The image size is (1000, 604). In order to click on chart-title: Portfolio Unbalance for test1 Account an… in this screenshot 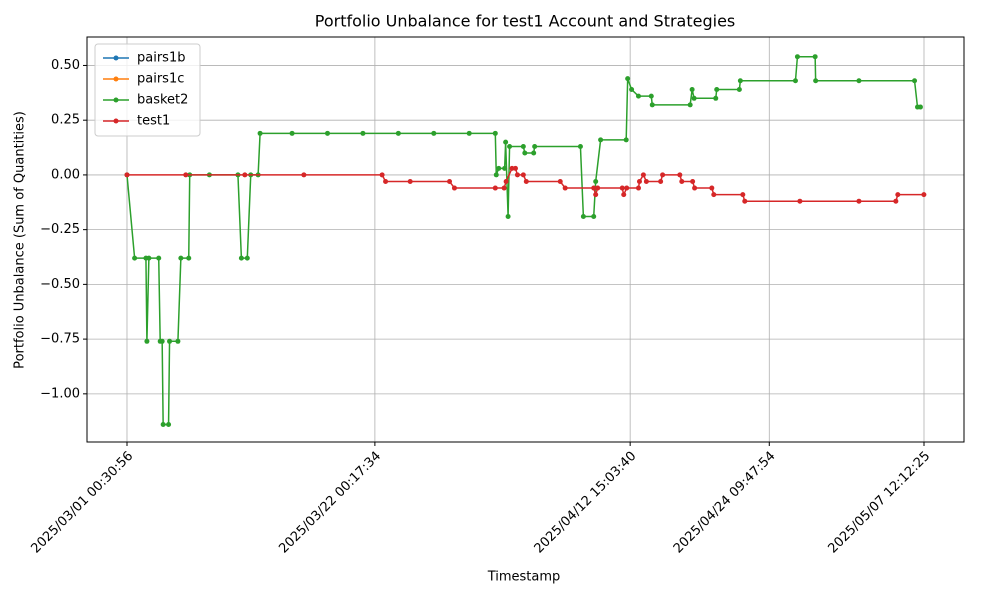, I will do `click(525, 21)`.